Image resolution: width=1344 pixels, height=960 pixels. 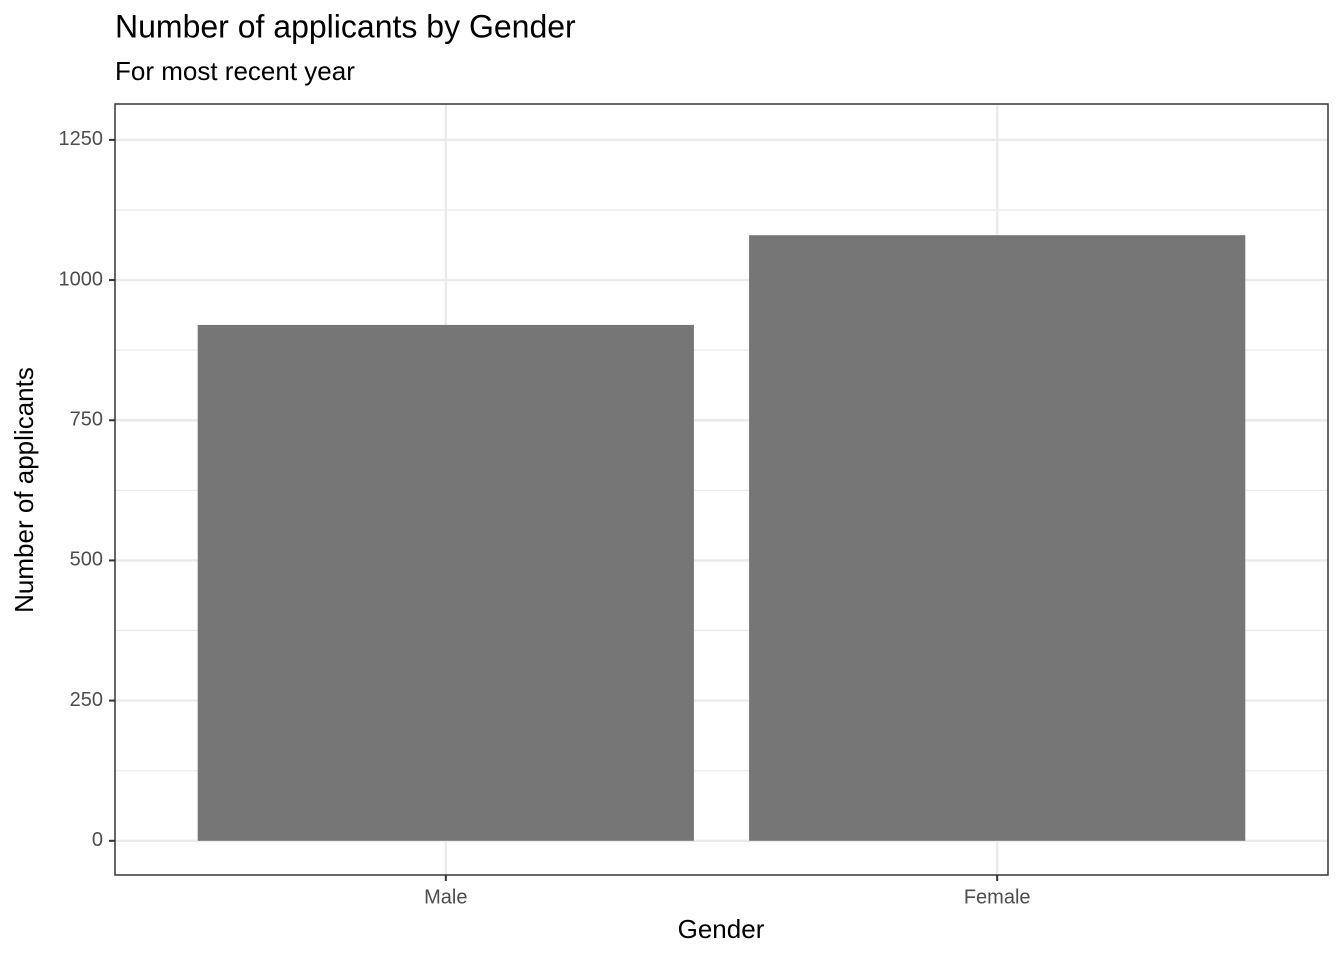 What do you see at coordinates (86, 560) in the screenshot?
I see `y-tick-label: 500` at bounding box center [86, 560].